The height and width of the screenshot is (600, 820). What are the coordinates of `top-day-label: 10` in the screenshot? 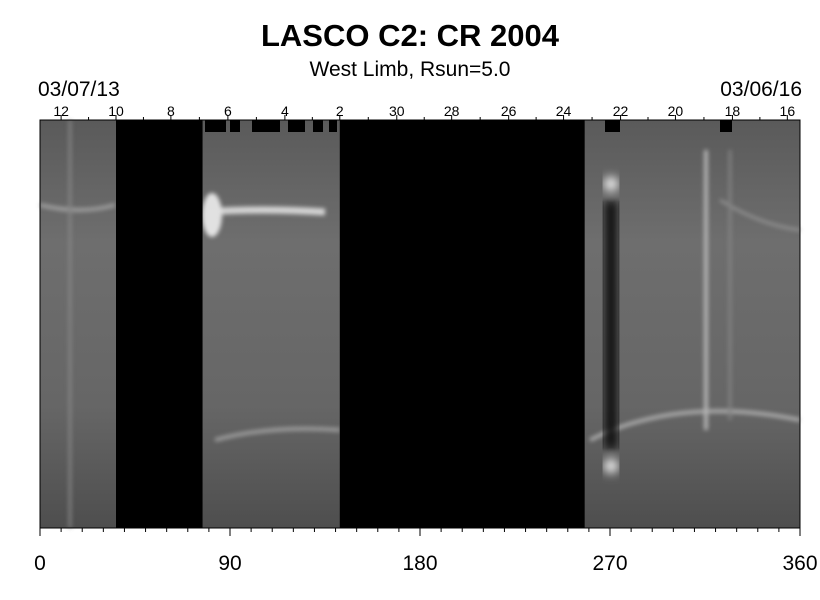 It's located at (116, 111).